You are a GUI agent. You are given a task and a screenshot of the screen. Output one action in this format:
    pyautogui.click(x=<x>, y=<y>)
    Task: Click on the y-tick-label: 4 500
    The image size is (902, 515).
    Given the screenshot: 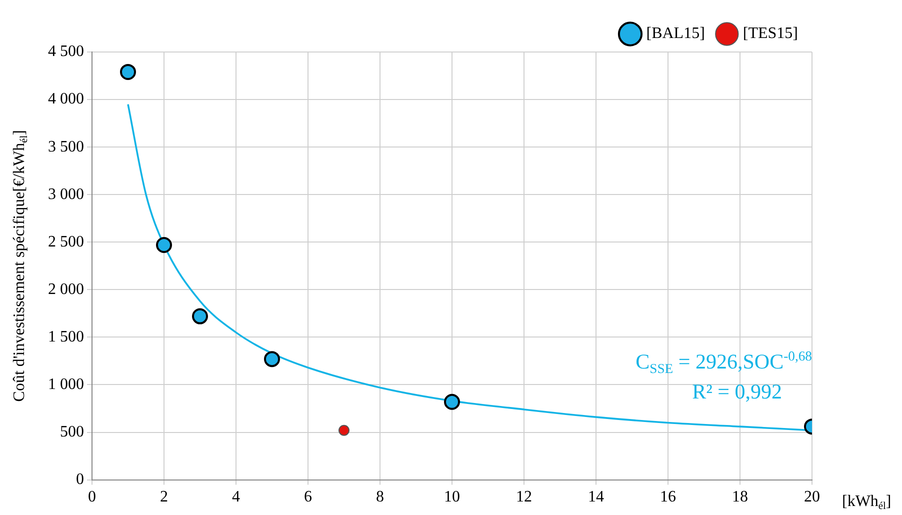 What is the action you would take?
    pyautogui.click(x=66, y=51)
    